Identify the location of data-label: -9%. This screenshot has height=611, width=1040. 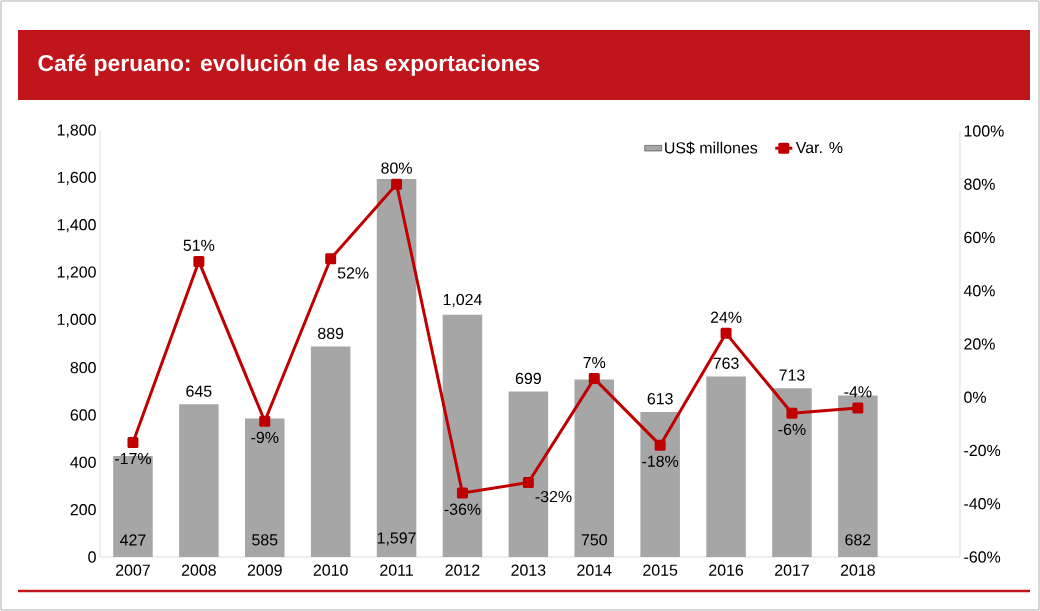
(265, 437).